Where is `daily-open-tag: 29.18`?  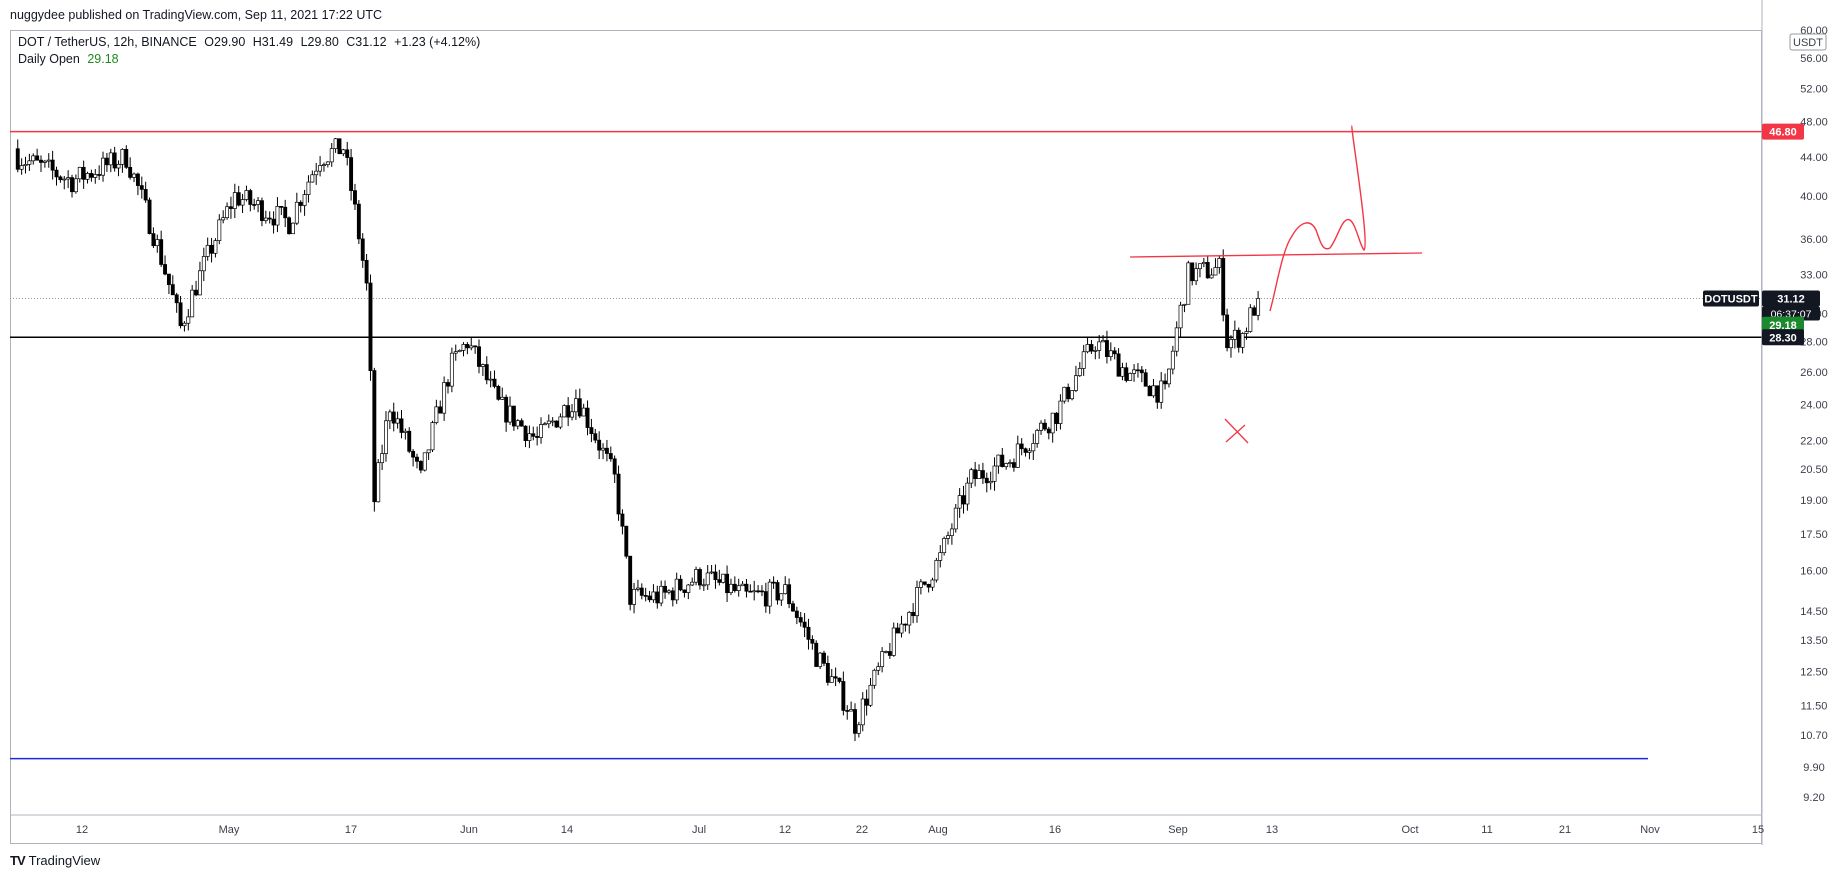 daily-open-tag: 29.18 is located at coordinates (1783, 324).